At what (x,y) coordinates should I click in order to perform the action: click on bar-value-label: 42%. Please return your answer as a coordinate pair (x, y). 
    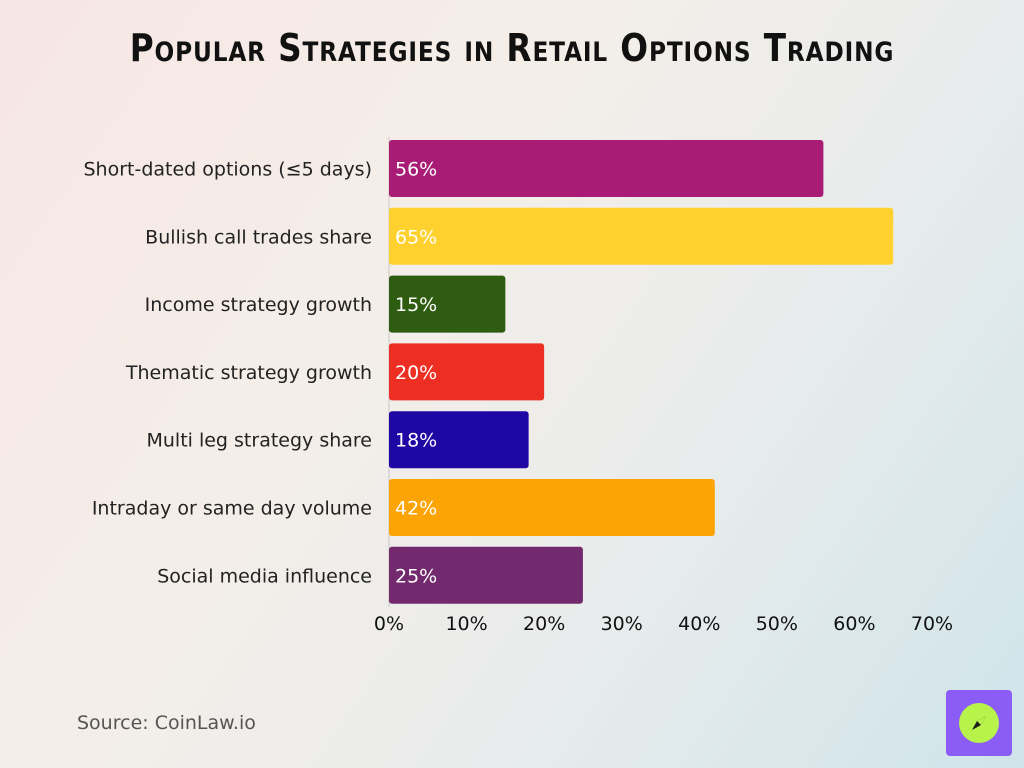
    Looking at the image, I should click on (416, 509).